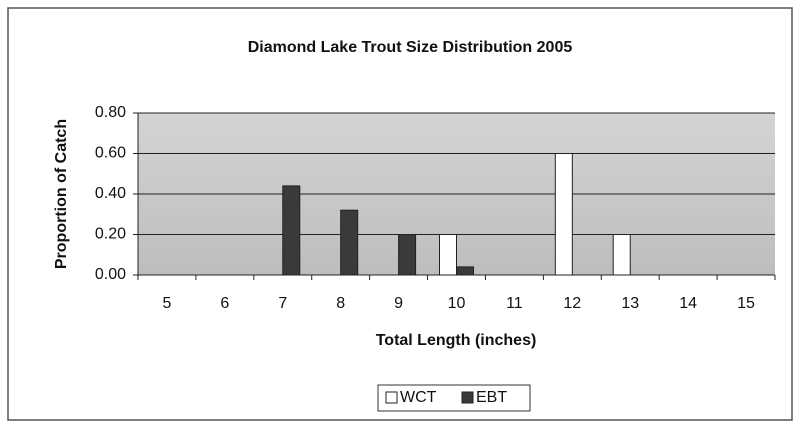 Image resolution: width=798 pixels, height=427 pixels. I want to click on y-tick-label: 0.00, so click(110, 274).